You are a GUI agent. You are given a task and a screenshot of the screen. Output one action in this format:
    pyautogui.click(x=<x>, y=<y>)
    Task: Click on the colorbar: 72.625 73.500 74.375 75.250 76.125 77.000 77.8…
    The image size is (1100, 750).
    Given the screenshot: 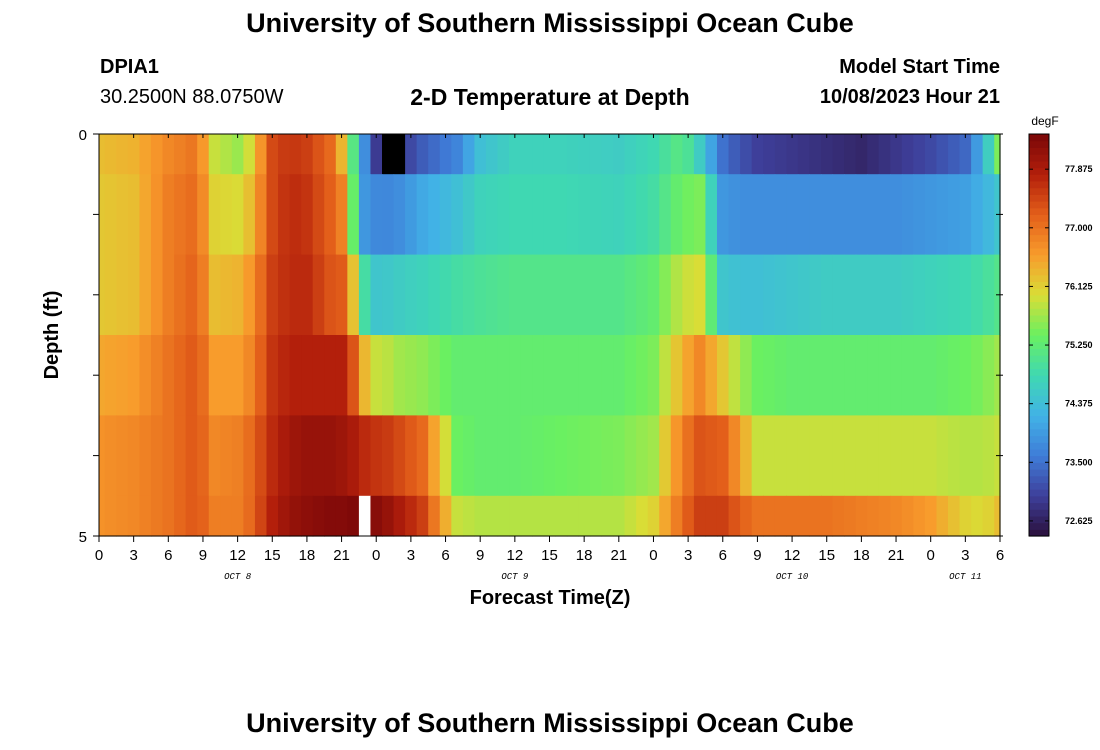 What is the action you would take?
    pyautogui.click(x=1060, y=335)
    